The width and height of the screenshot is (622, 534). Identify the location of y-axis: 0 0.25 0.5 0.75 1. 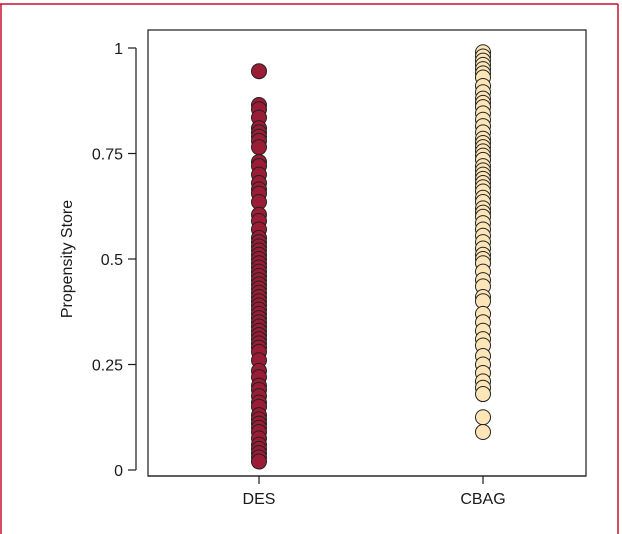
(114, 260).